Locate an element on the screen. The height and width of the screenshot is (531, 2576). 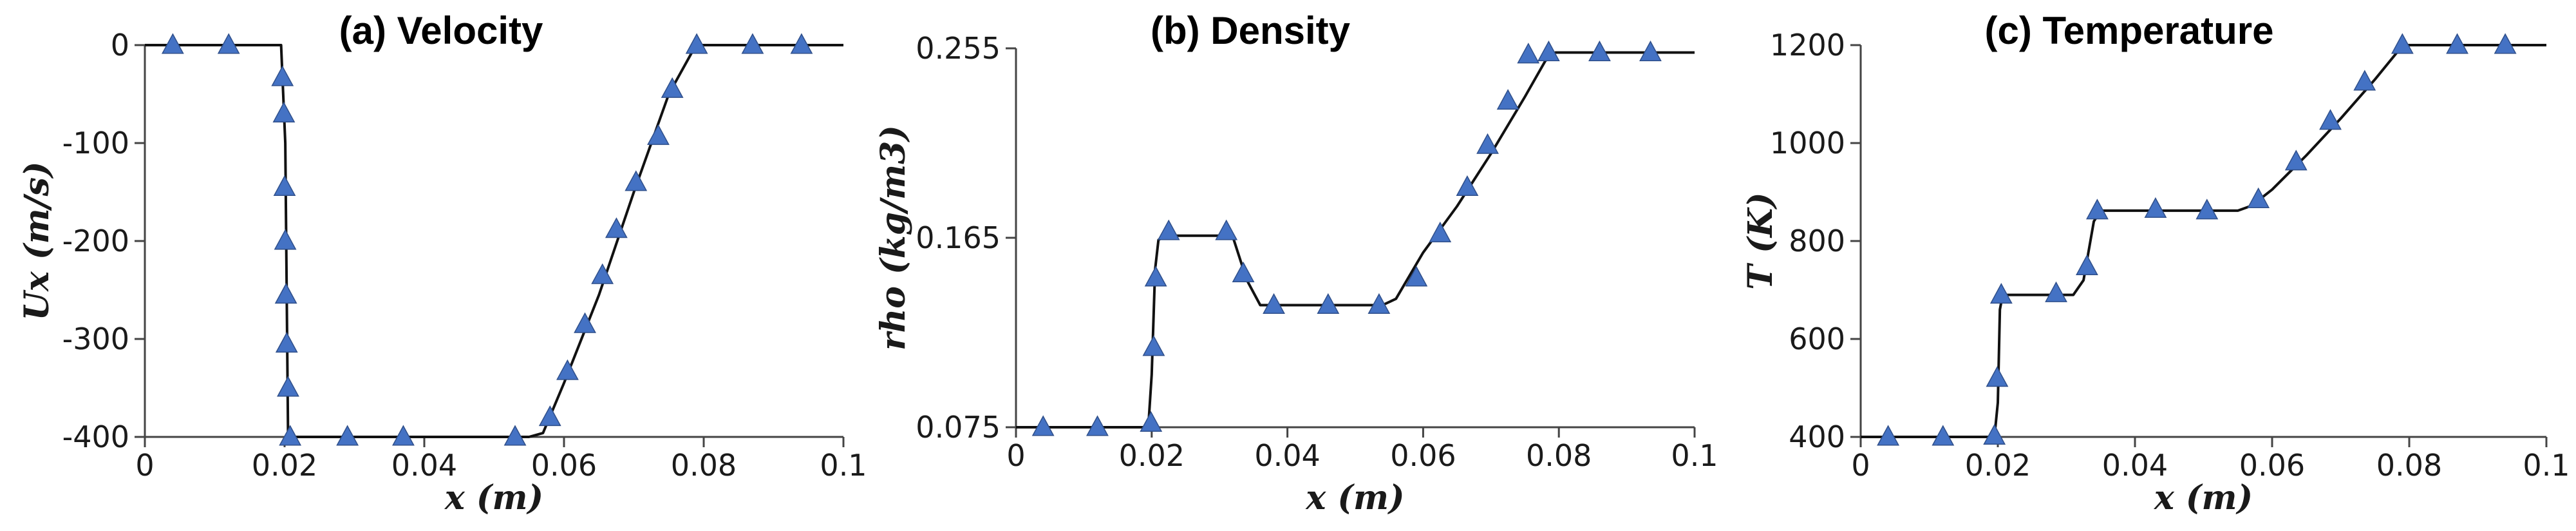
density-y-tick-label: 0.255 is located at coordinates (958, 48).